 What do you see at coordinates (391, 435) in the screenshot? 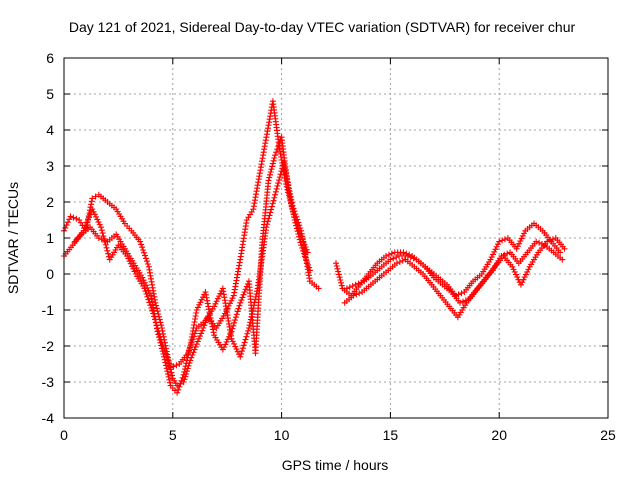
I see `x-tick-label: 15` at bounding box center [391, 435].